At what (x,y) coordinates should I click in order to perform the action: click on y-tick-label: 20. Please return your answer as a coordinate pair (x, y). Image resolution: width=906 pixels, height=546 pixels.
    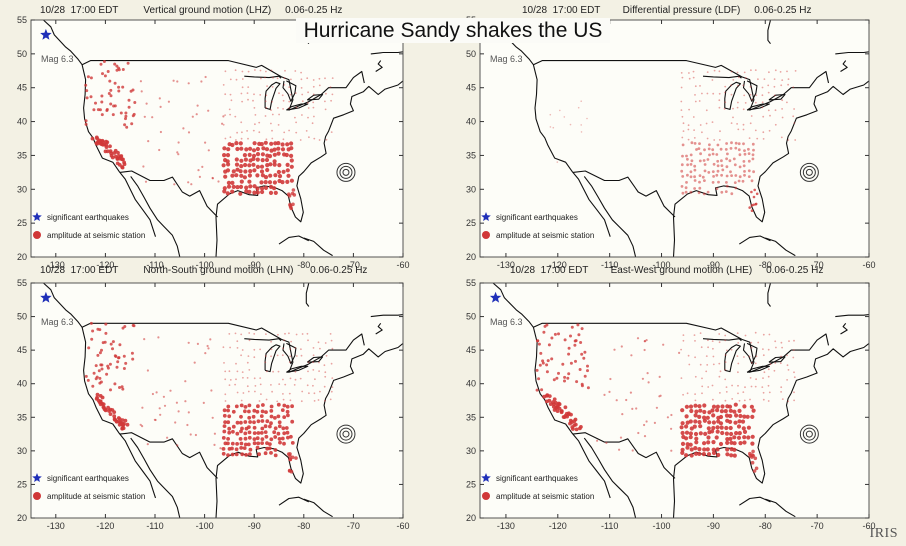
    Looking at the image, I should click on (471, 257).